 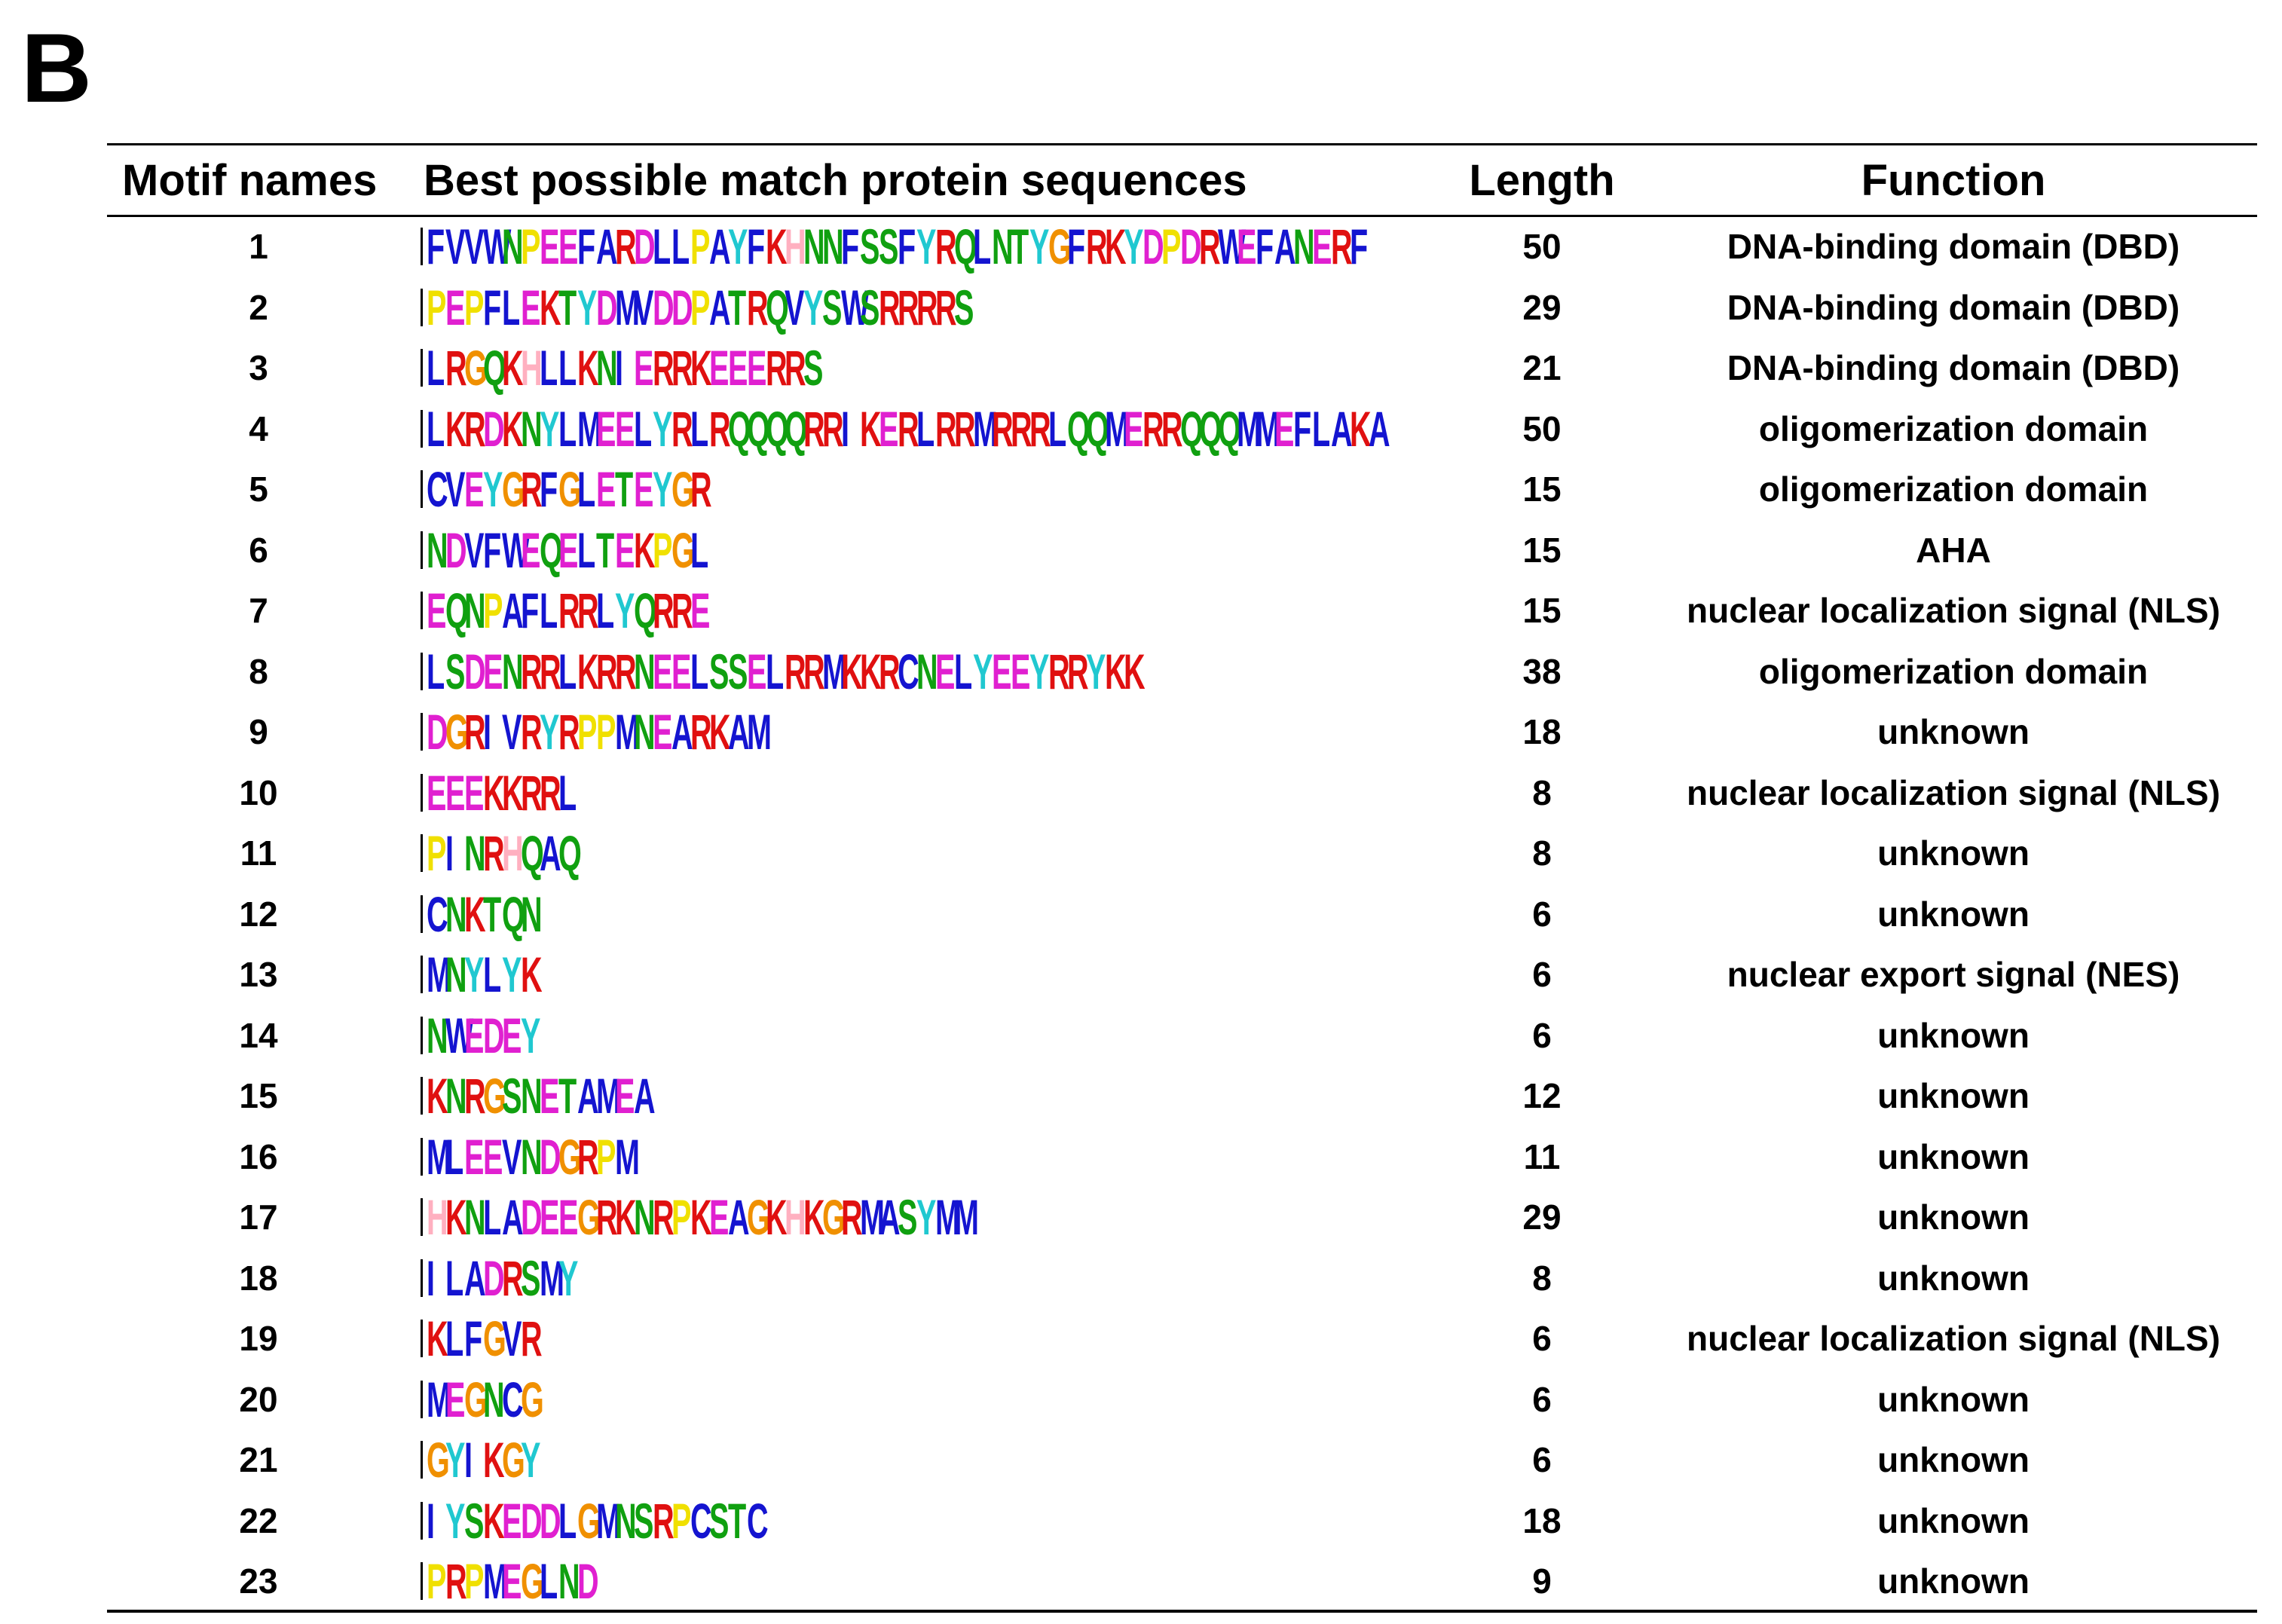 What do you see at coordinates (258, 550) in the screenshot?
I see `motif-name: 6` at bounding box center [258, 550].